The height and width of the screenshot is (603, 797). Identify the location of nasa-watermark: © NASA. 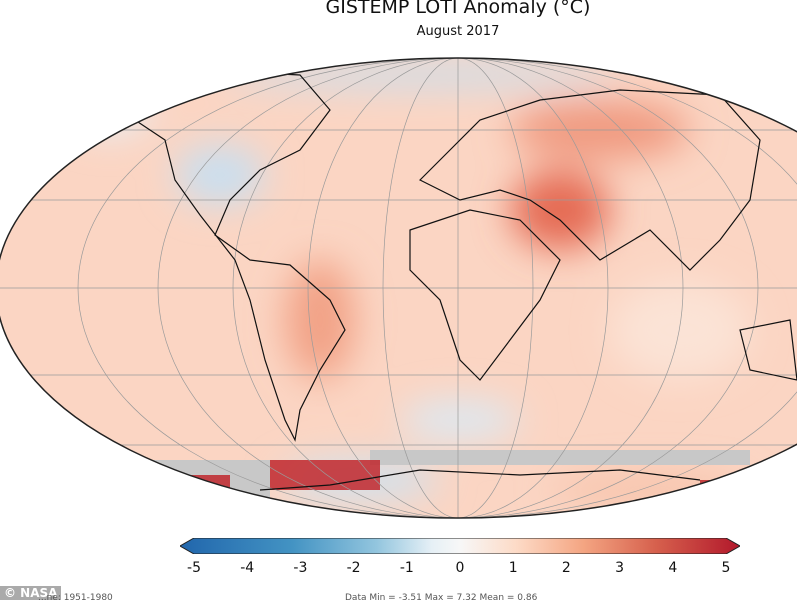
(31, 593).